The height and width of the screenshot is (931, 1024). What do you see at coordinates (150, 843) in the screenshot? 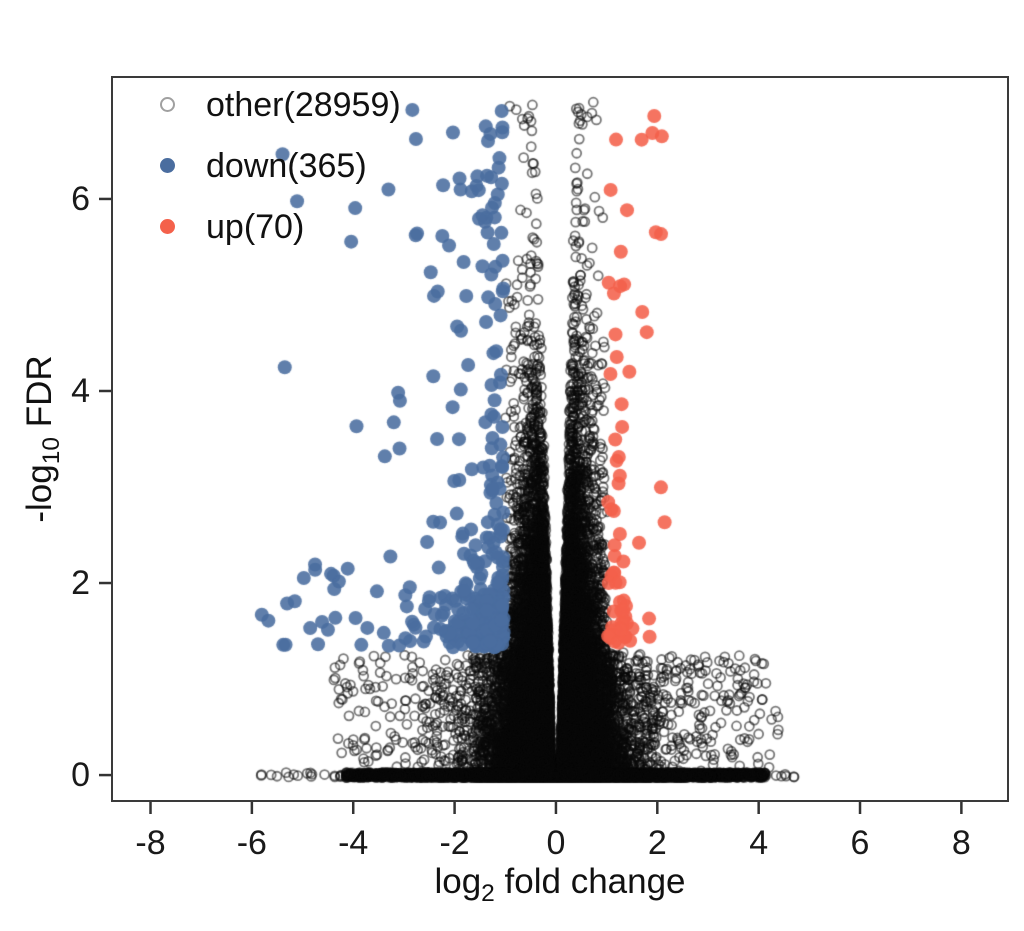
I see `x-tick-label-0: -8` at bounding box center [150, 843].